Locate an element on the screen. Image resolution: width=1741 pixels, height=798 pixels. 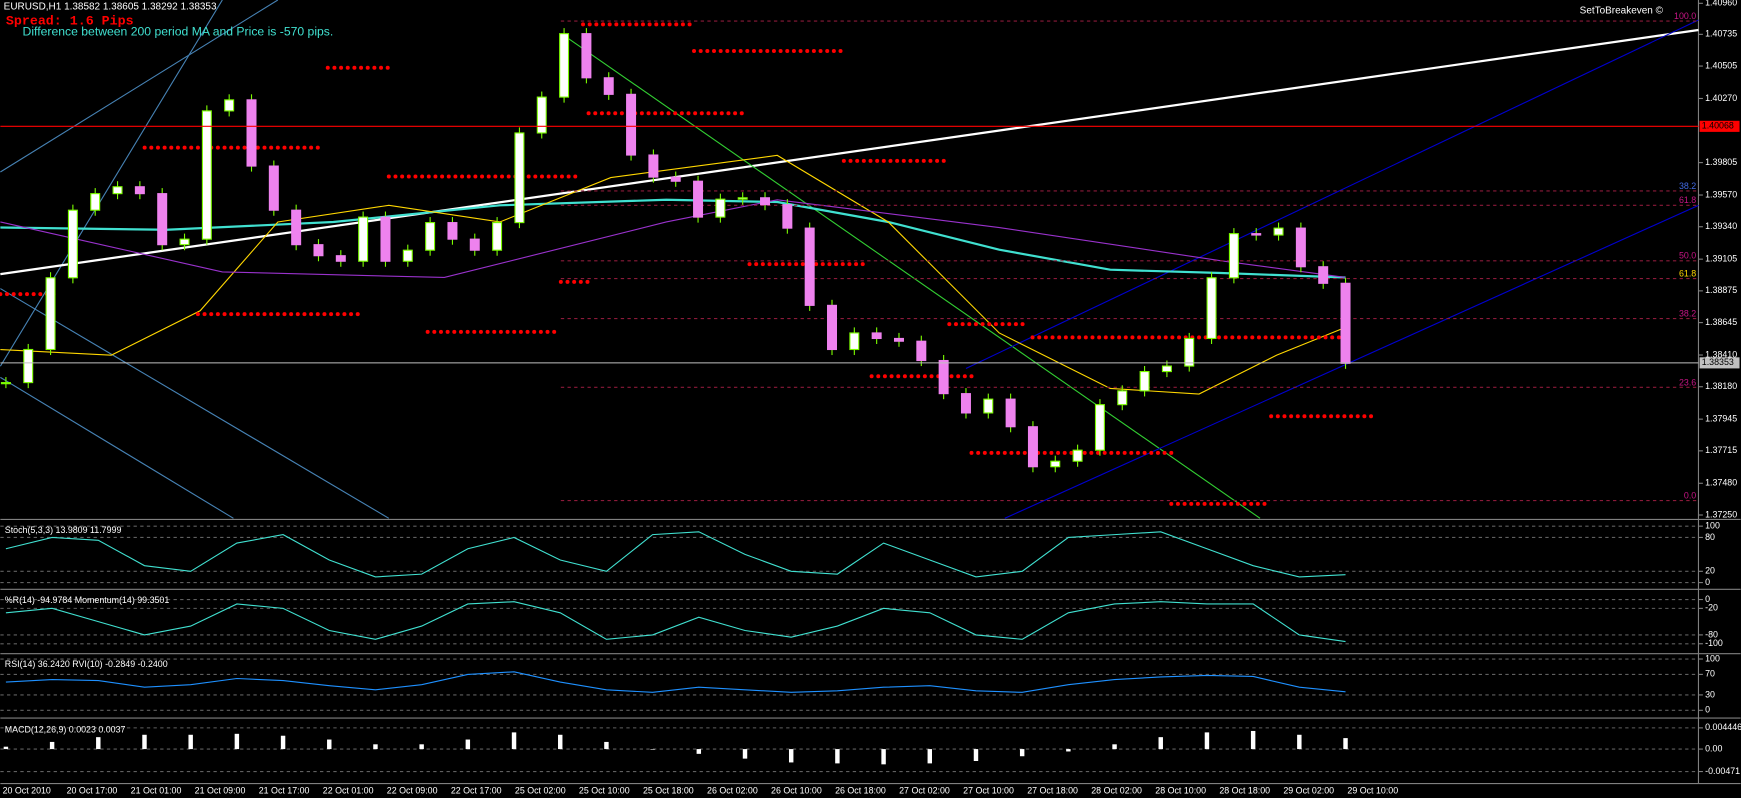
x-tick-label: 21 Oct 01:00 is located at coordinates (156, 791).